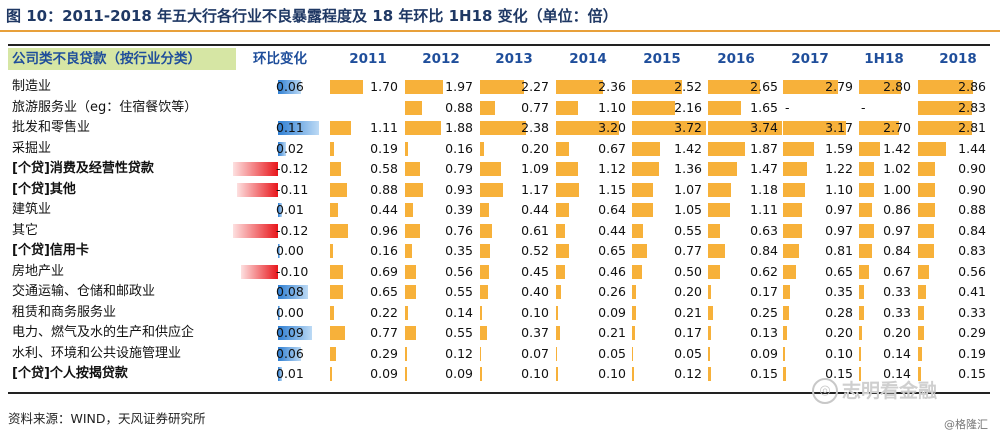  Describe the element at coordinates (810, 59) in the screenshot. I see `header-period: 2017` at that location.